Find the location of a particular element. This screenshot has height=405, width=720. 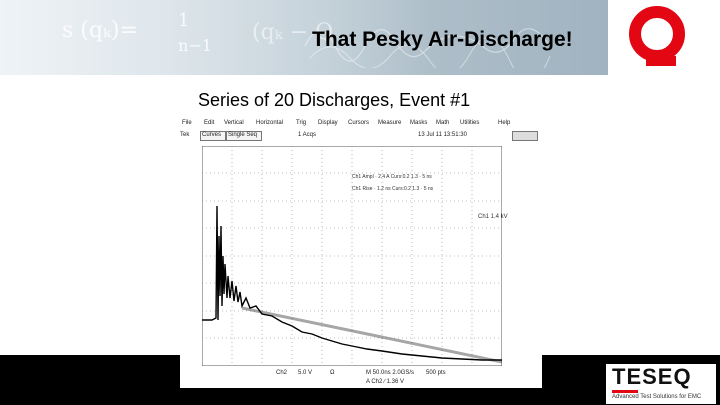

ring-logo-icon is located at coordinates (657, 36).